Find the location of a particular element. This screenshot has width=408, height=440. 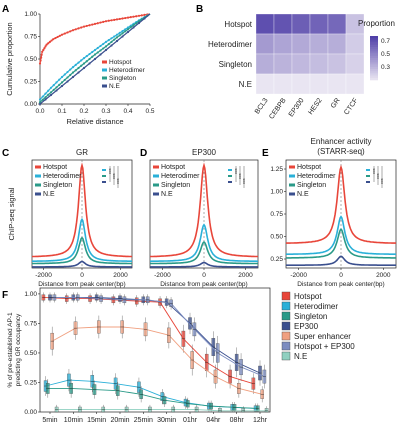

a-y-tick-label: 0.25 is located at coordinates (30, 82).